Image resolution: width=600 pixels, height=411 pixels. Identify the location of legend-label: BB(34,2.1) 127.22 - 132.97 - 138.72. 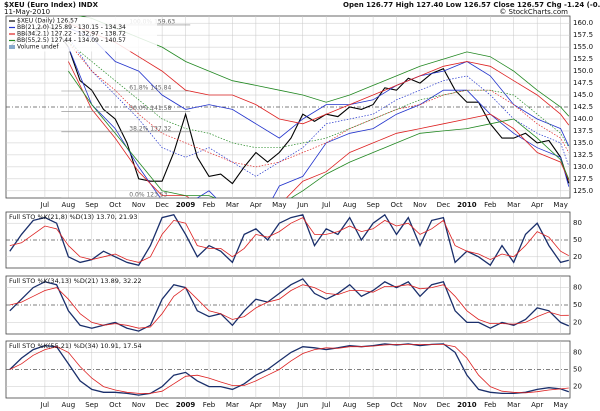
(71, 34).